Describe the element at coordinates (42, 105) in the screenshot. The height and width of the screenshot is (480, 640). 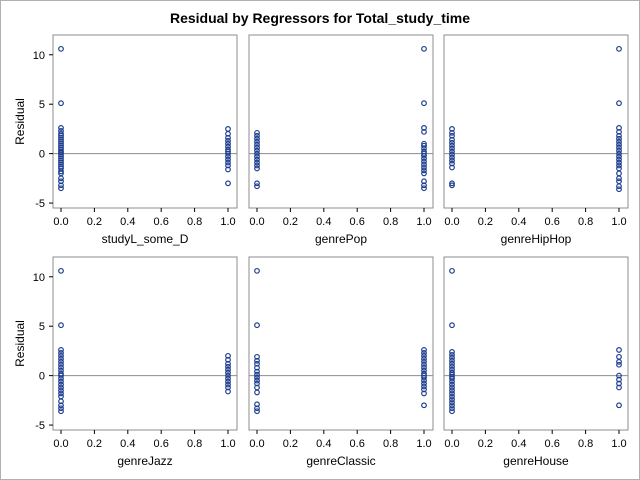
I see `y-tick-label: 5` at that location.